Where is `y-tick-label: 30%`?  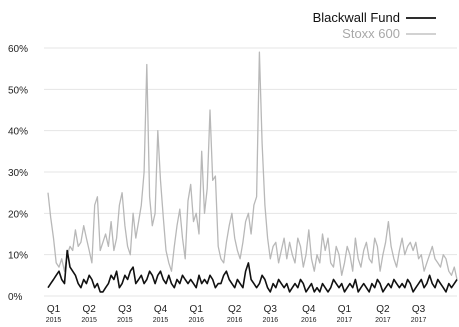
y-tick-label: 30% is located at coordinates (18, 173).